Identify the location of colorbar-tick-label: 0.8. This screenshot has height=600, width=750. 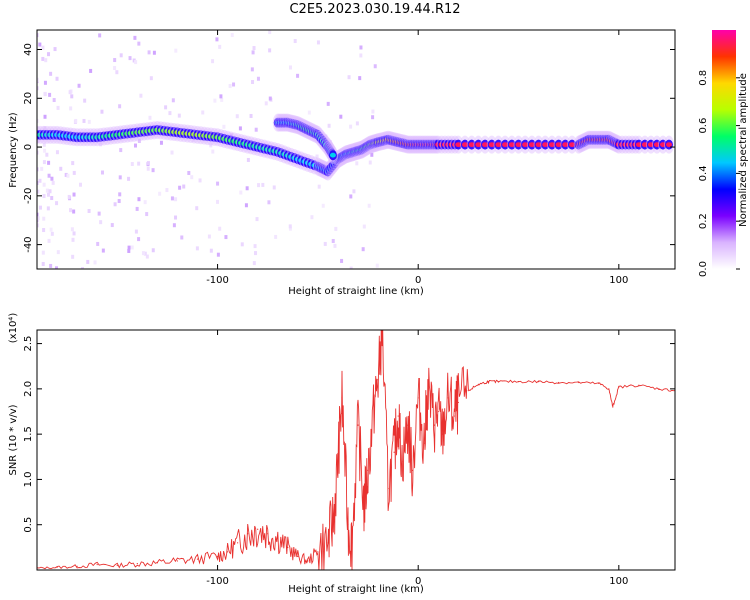
(703, 78).